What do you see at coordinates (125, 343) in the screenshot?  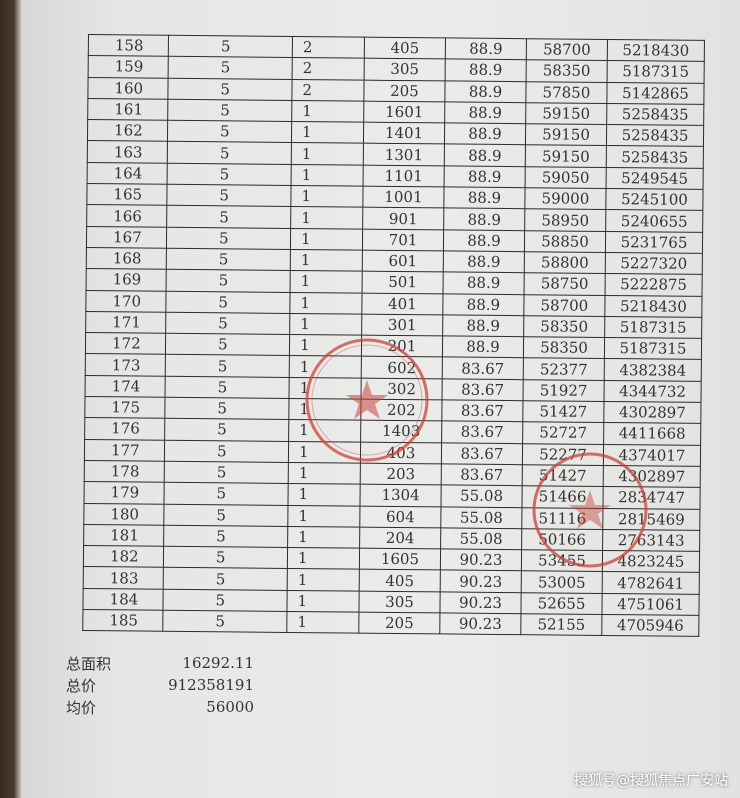 I see `cell-index: 172` at bounding box center [125, 343].